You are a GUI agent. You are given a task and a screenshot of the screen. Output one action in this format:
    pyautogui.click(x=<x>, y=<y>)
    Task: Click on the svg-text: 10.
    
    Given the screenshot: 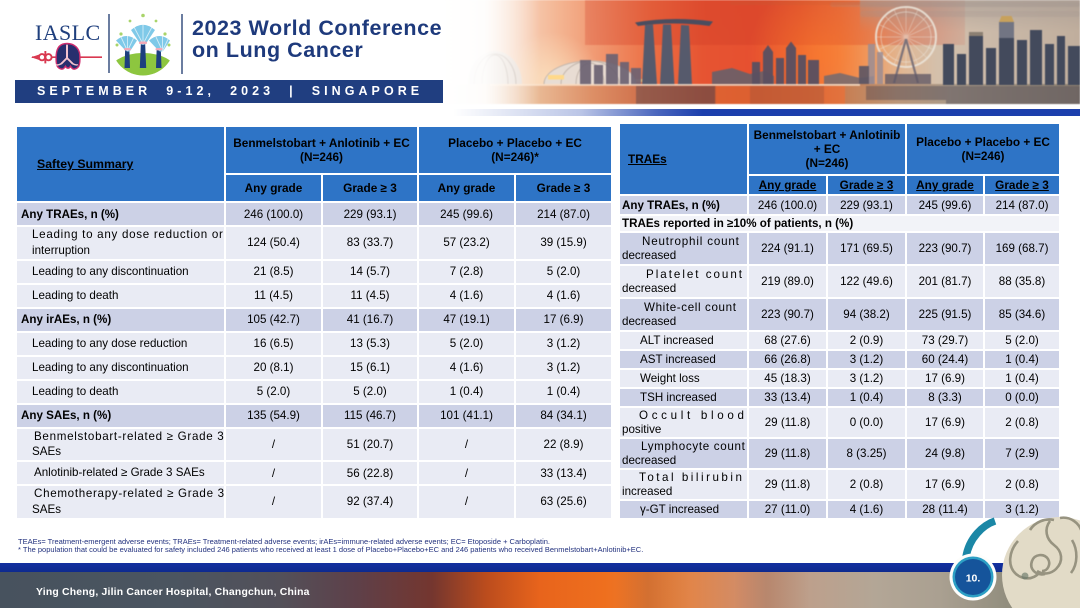 What is the action you would take?
    pyautogui.click(x=973, y=579)
    